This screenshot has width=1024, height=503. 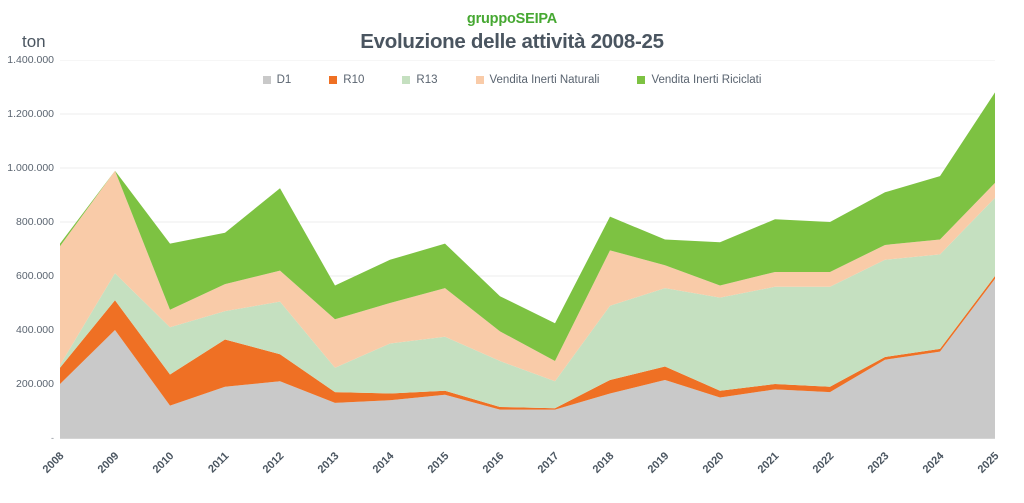 I want to click on y-axis-tick-label: 600.000, so click(x=35, y=276).